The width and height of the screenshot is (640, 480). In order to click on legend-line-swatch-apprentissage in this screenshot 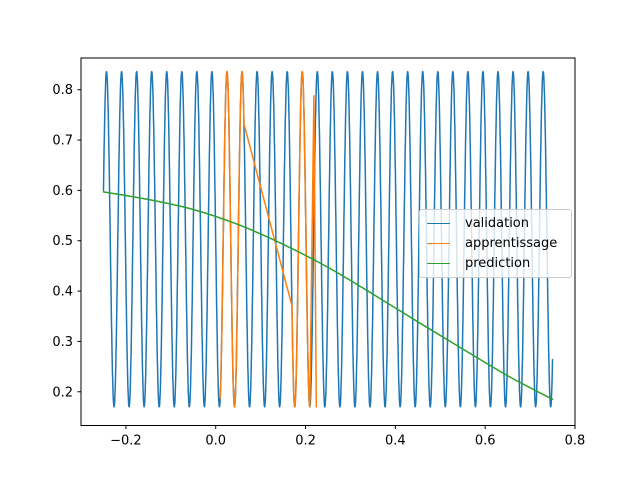, I will do `click(438, 243)`.